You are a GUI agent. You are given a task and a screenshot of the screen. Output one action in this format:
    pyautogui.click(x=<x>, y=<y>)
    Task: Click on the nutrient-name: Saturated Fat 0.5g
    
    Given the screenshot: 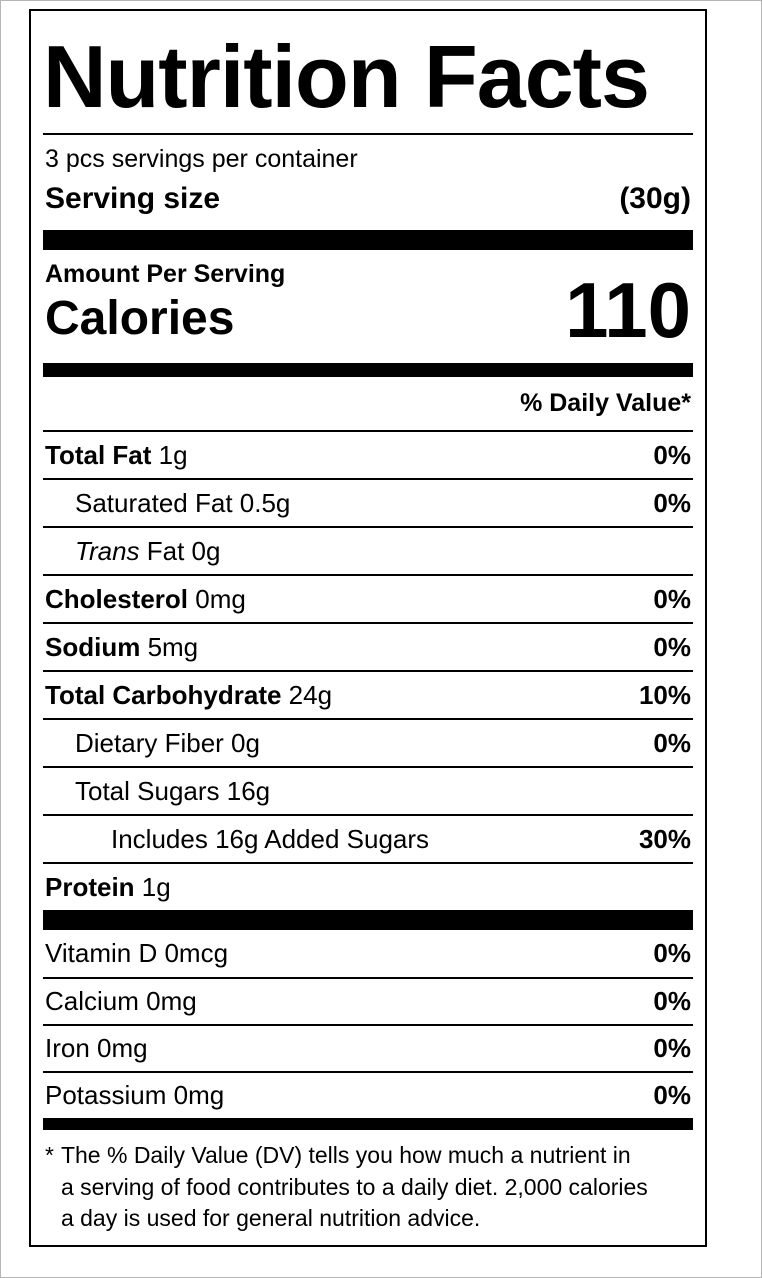 What is the action you would take?
    pyautogui.click(x=183, y=502)
    